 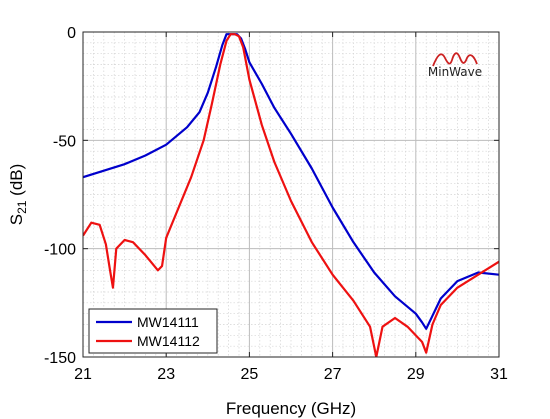 I want to click on y-axis-title-subscript: 21, so click(x=22, y=207).